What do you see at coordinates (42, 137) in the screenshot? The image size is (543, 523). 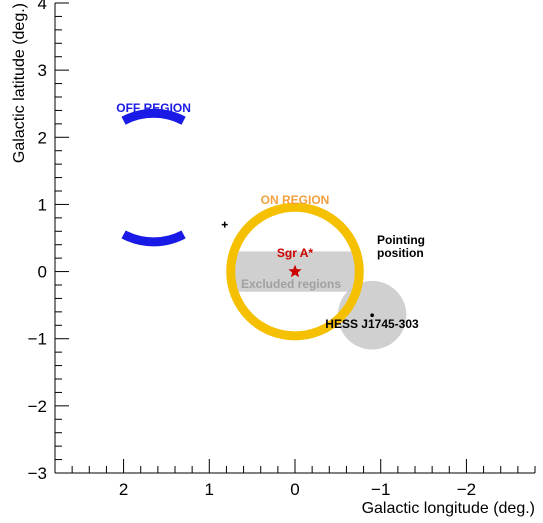 I see `y-tick-label: 2` at bounding box center [42, 137].